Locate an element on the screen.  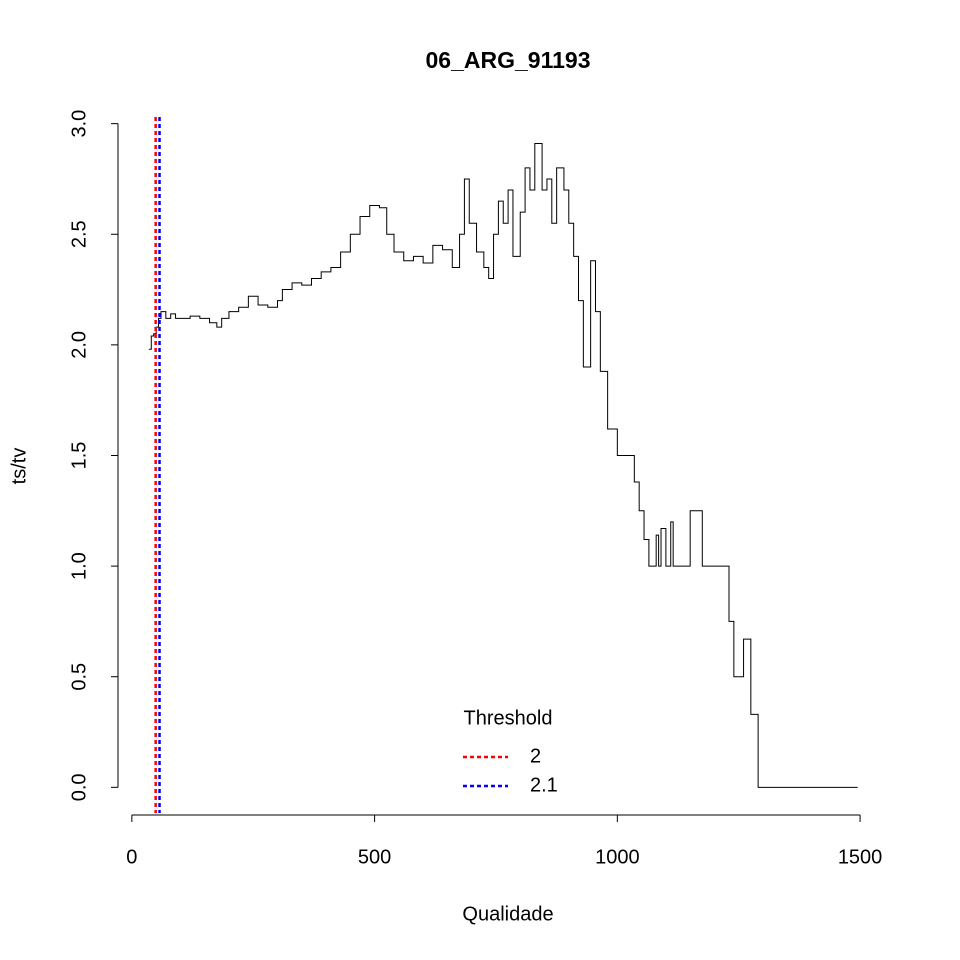
x-tick-label: 500 is located at coordinates (374, 857).